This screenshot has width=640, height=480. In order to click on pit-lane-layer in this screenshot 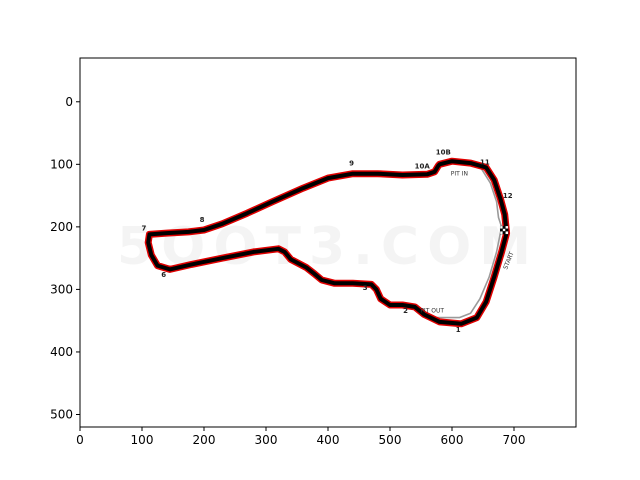, I will do `click(469, 243)`.